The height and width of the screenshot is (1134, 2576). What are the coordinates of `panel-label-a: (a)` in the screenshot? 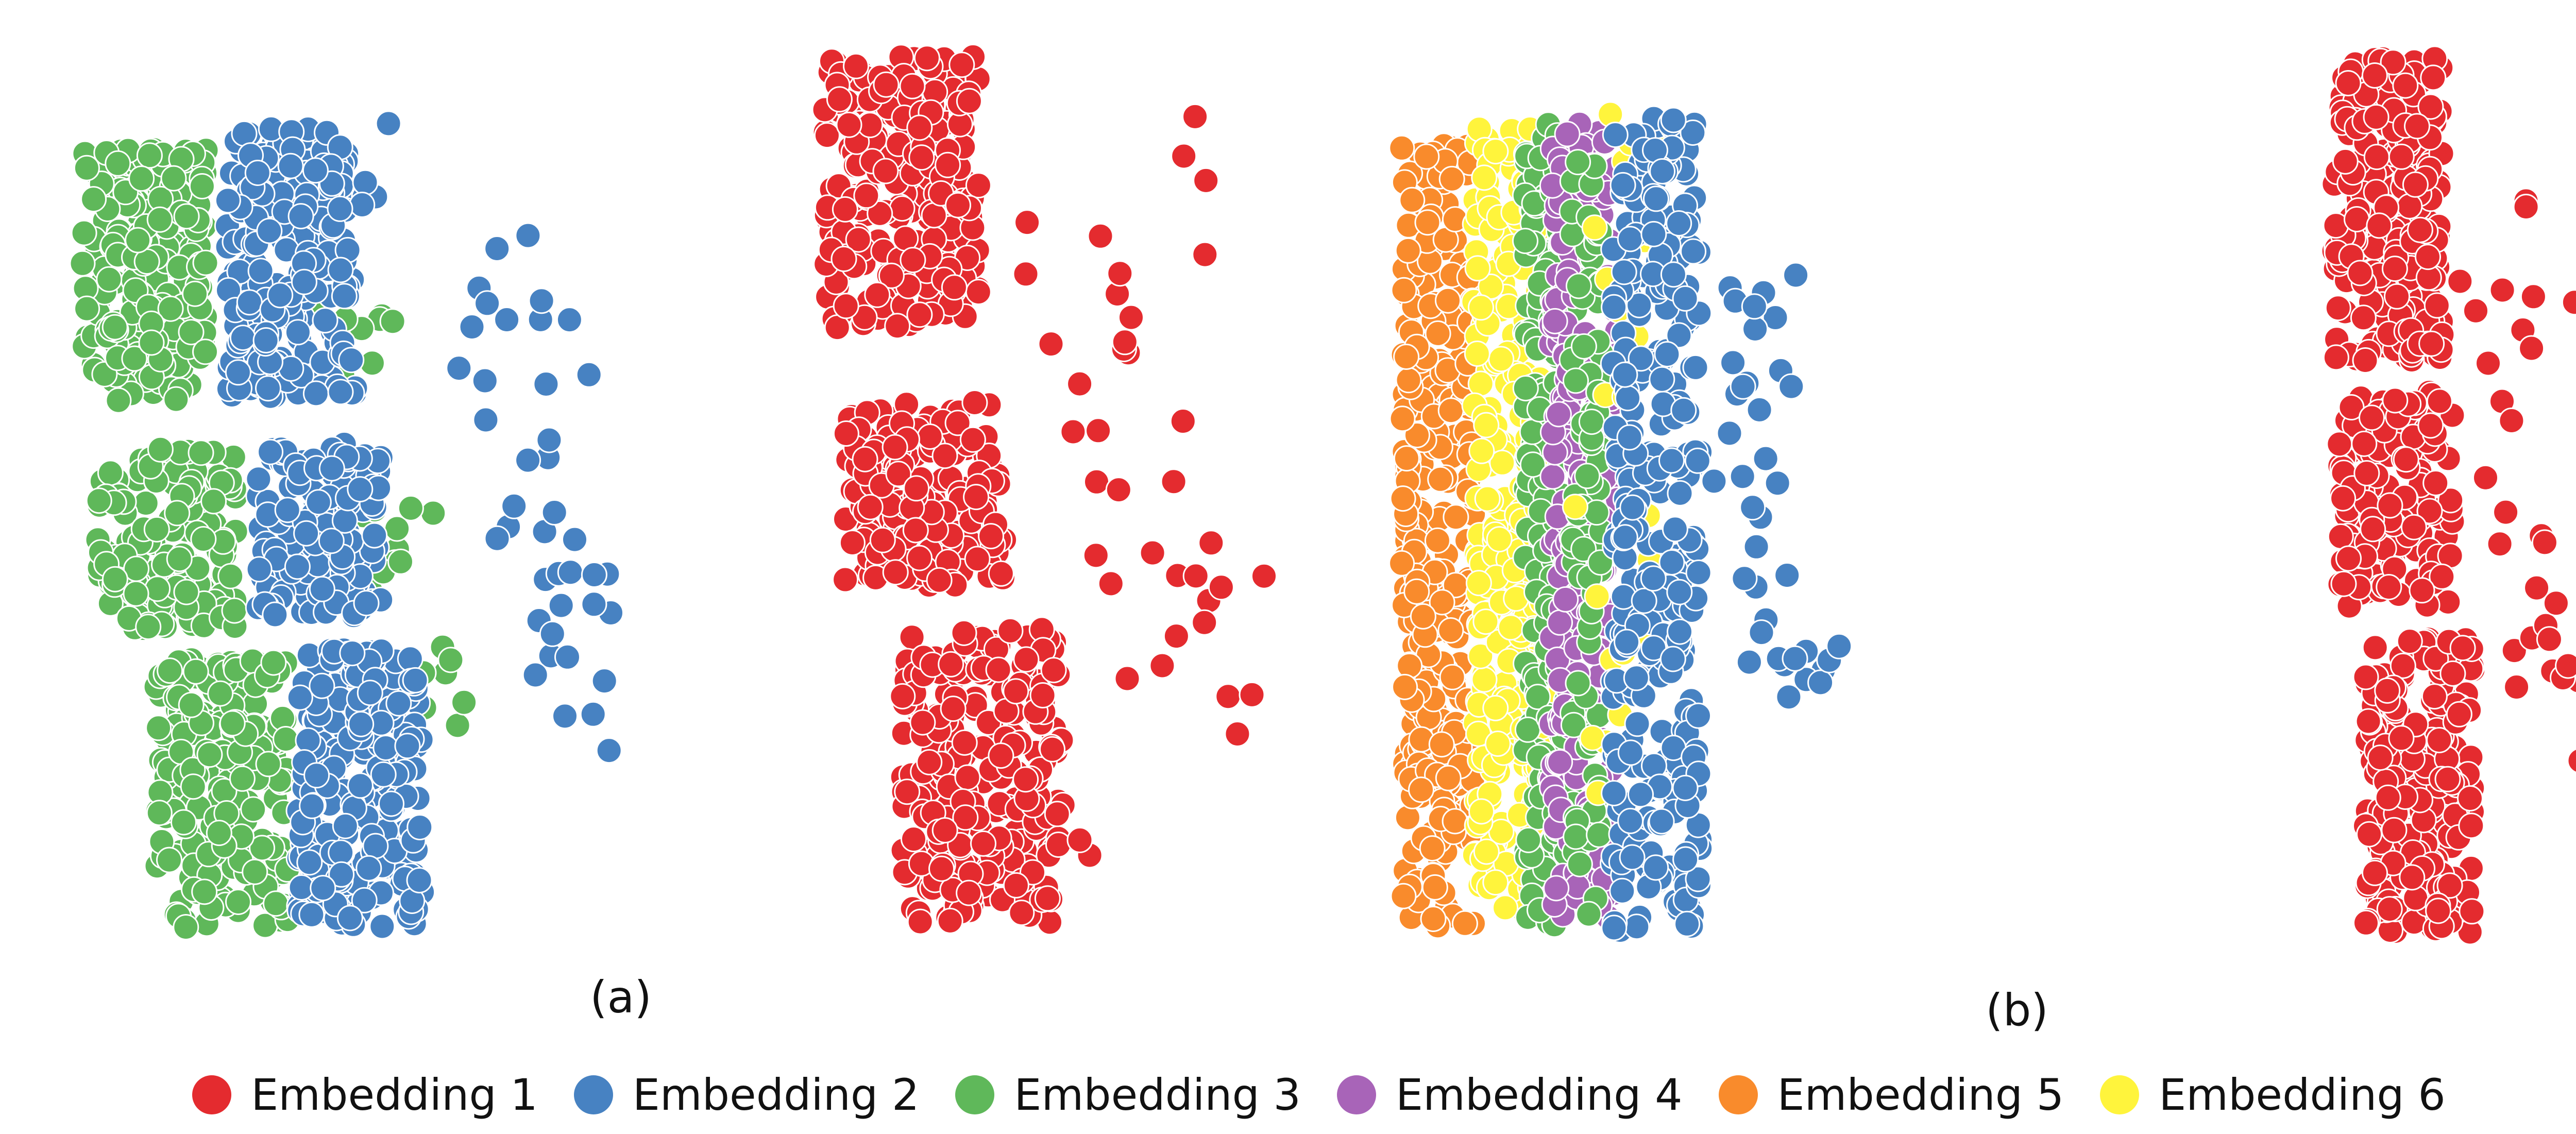 It's located at (621, 998).